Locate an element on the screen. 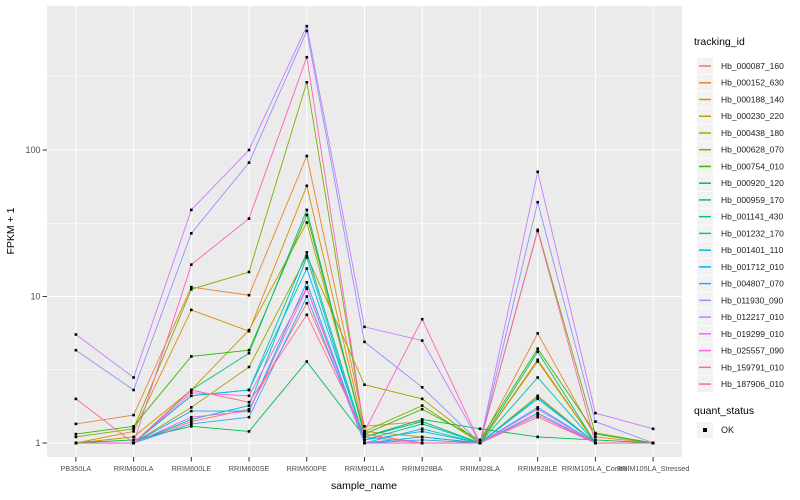 The height and width of the screenshot is (500, 800). legend-entry: Hb_011930_090 is located at coordinates (740, 300).